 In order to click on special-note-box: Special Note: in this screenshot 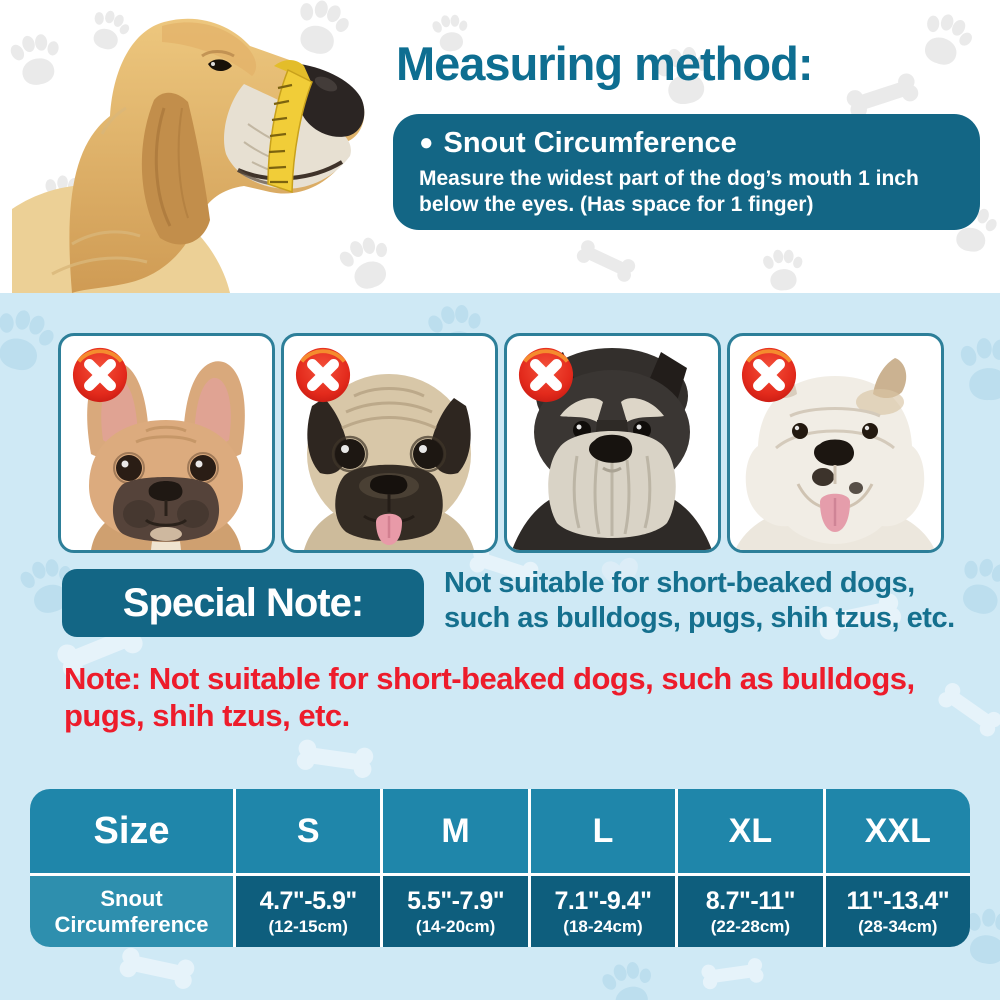, I will do `click(243, 603)`.